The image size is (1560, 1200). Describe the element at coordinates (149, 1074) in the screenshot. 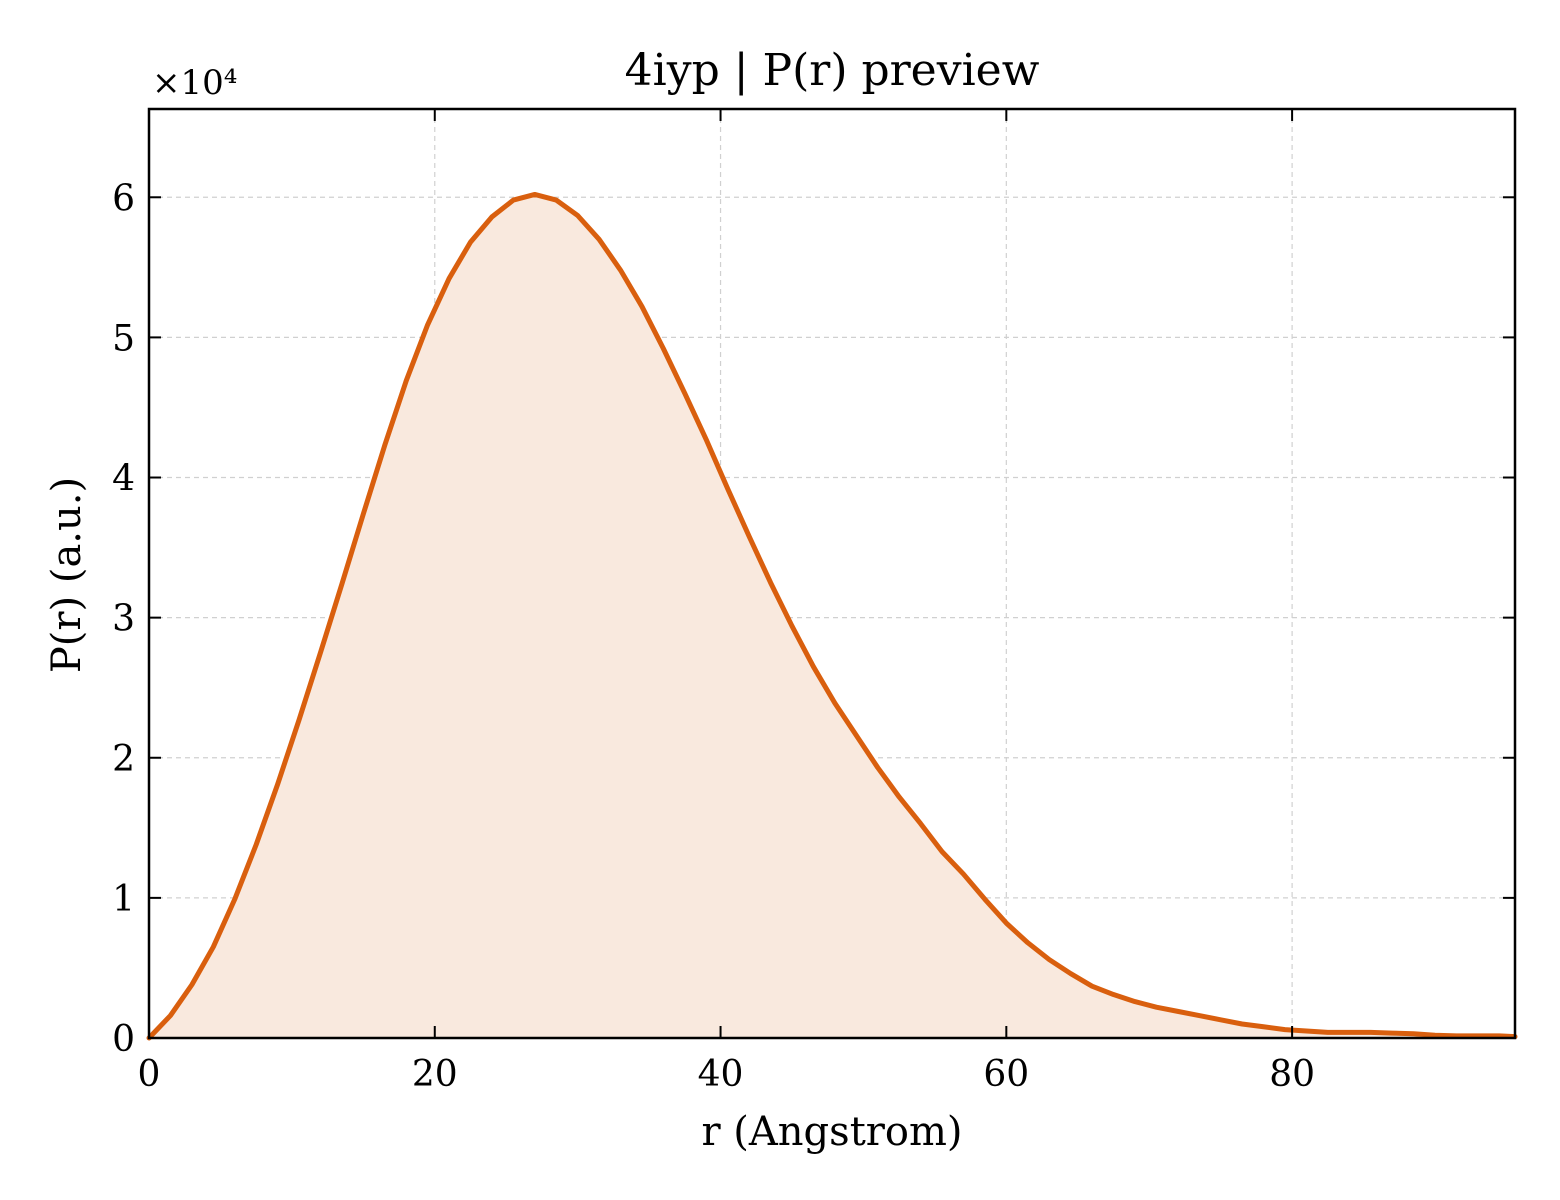

I see `x-tick-label: 0` at that location.